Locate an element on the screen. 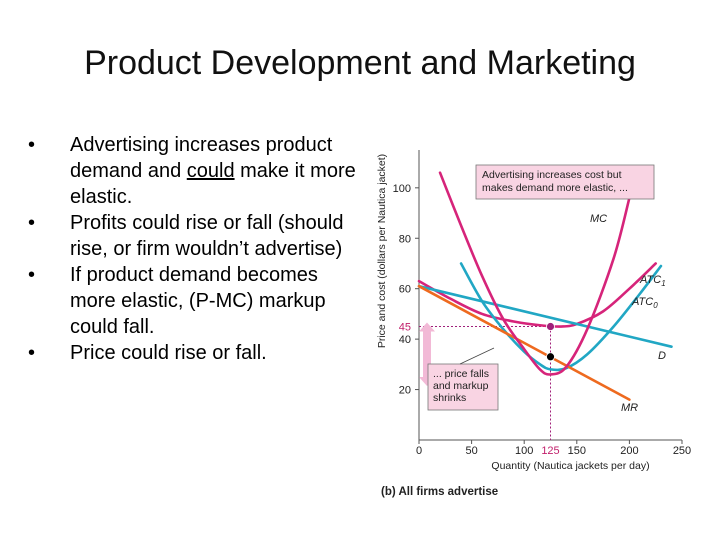 The image size is (720, 540). bottom-note-box is located at coordinates (463, 387).